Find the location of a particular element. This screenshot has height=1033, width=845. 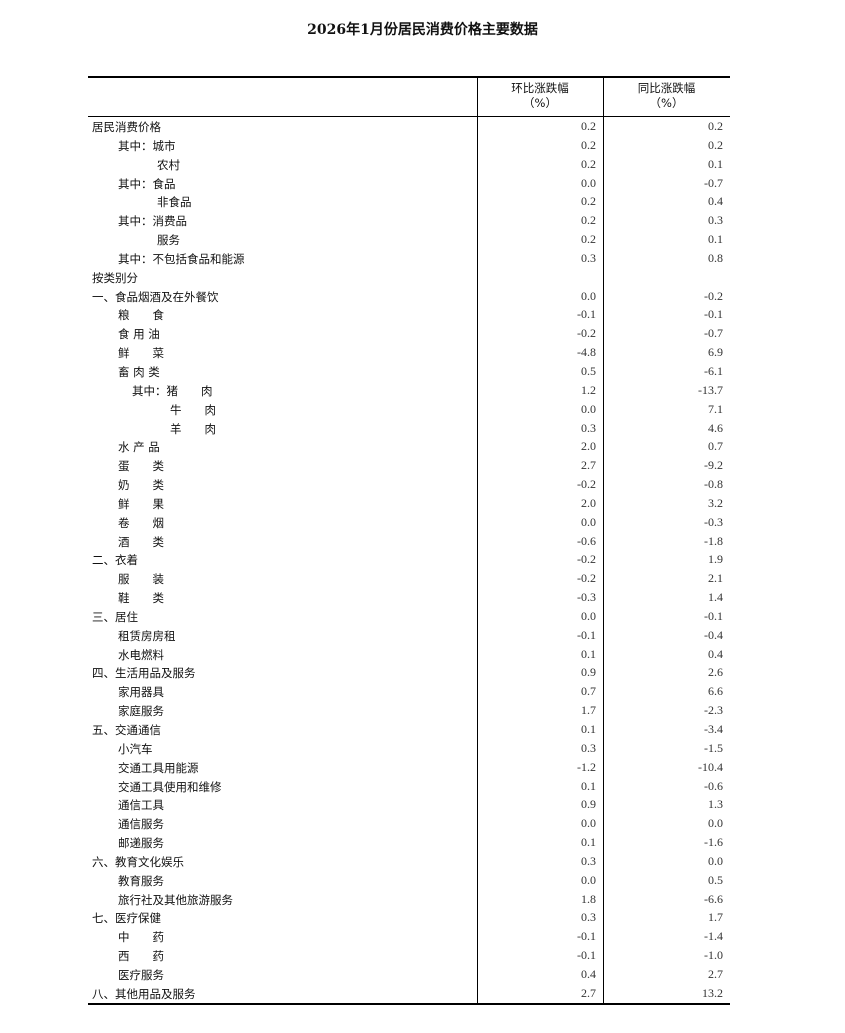

table-row: 酒 类 -0.6 -1.8 is located at coordinates (409, 541).